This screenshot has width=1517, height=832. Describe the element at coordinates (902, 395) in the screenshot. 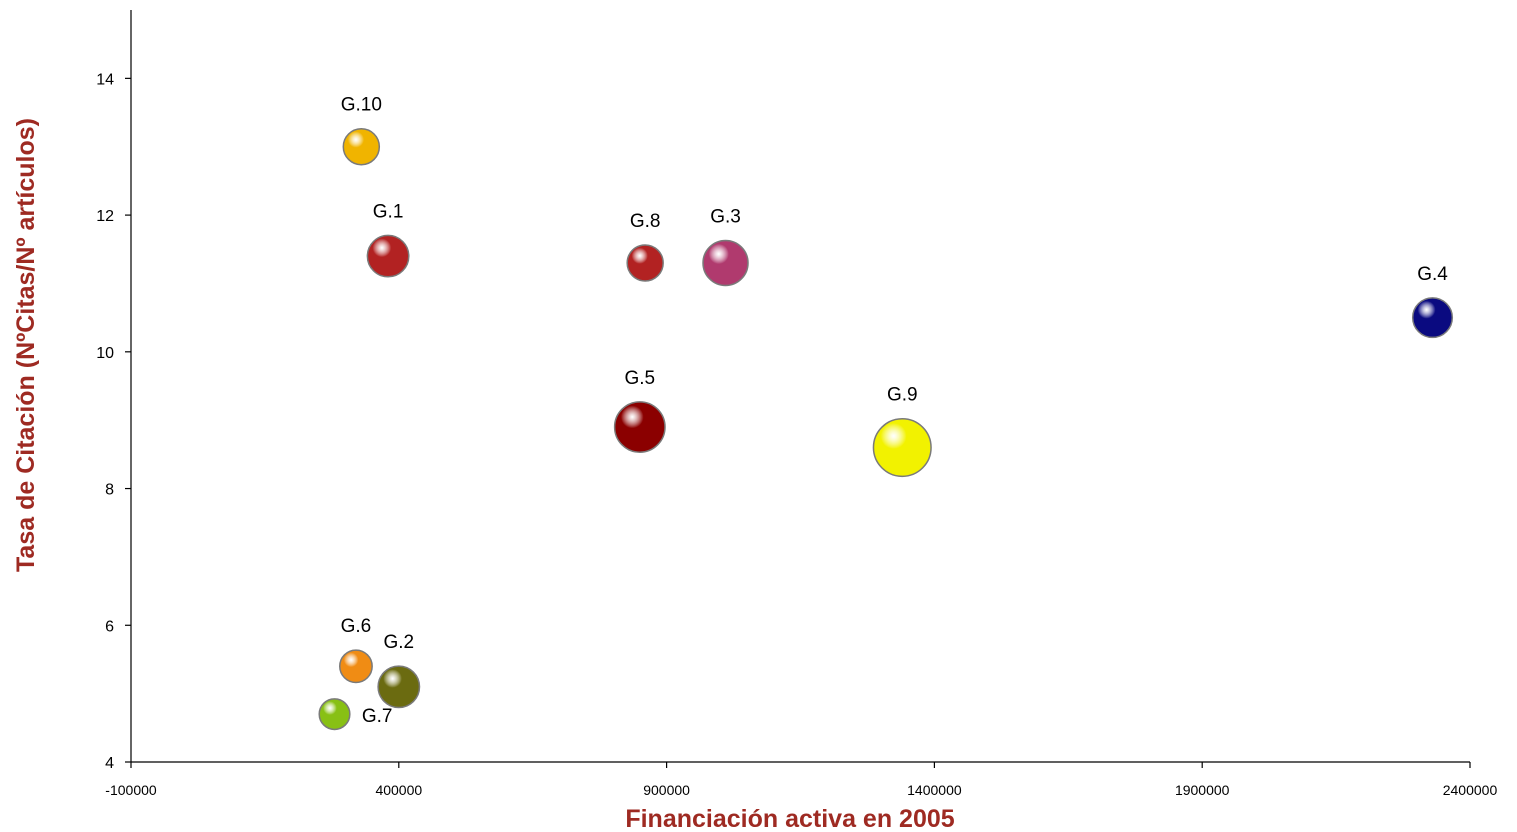

I see `point-label: G.9` at that location.